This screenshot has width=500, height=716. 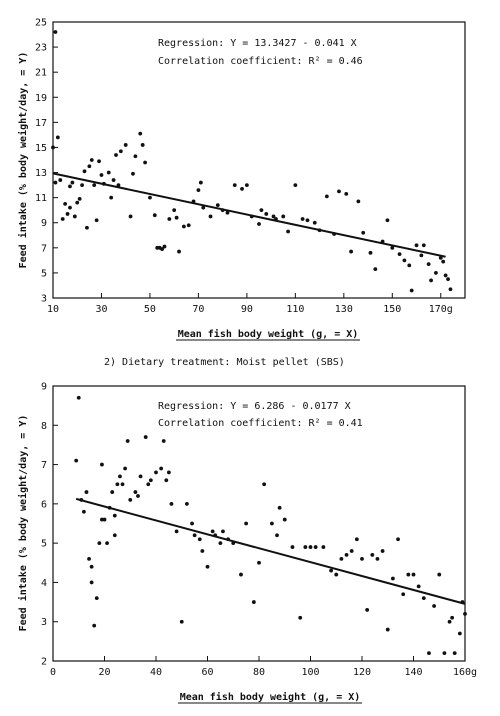 What do you see at coordinates (441, 309) in the screenshot?
I see `chart-1-x-tick-label: 170g` at bounding box center [441, 309].